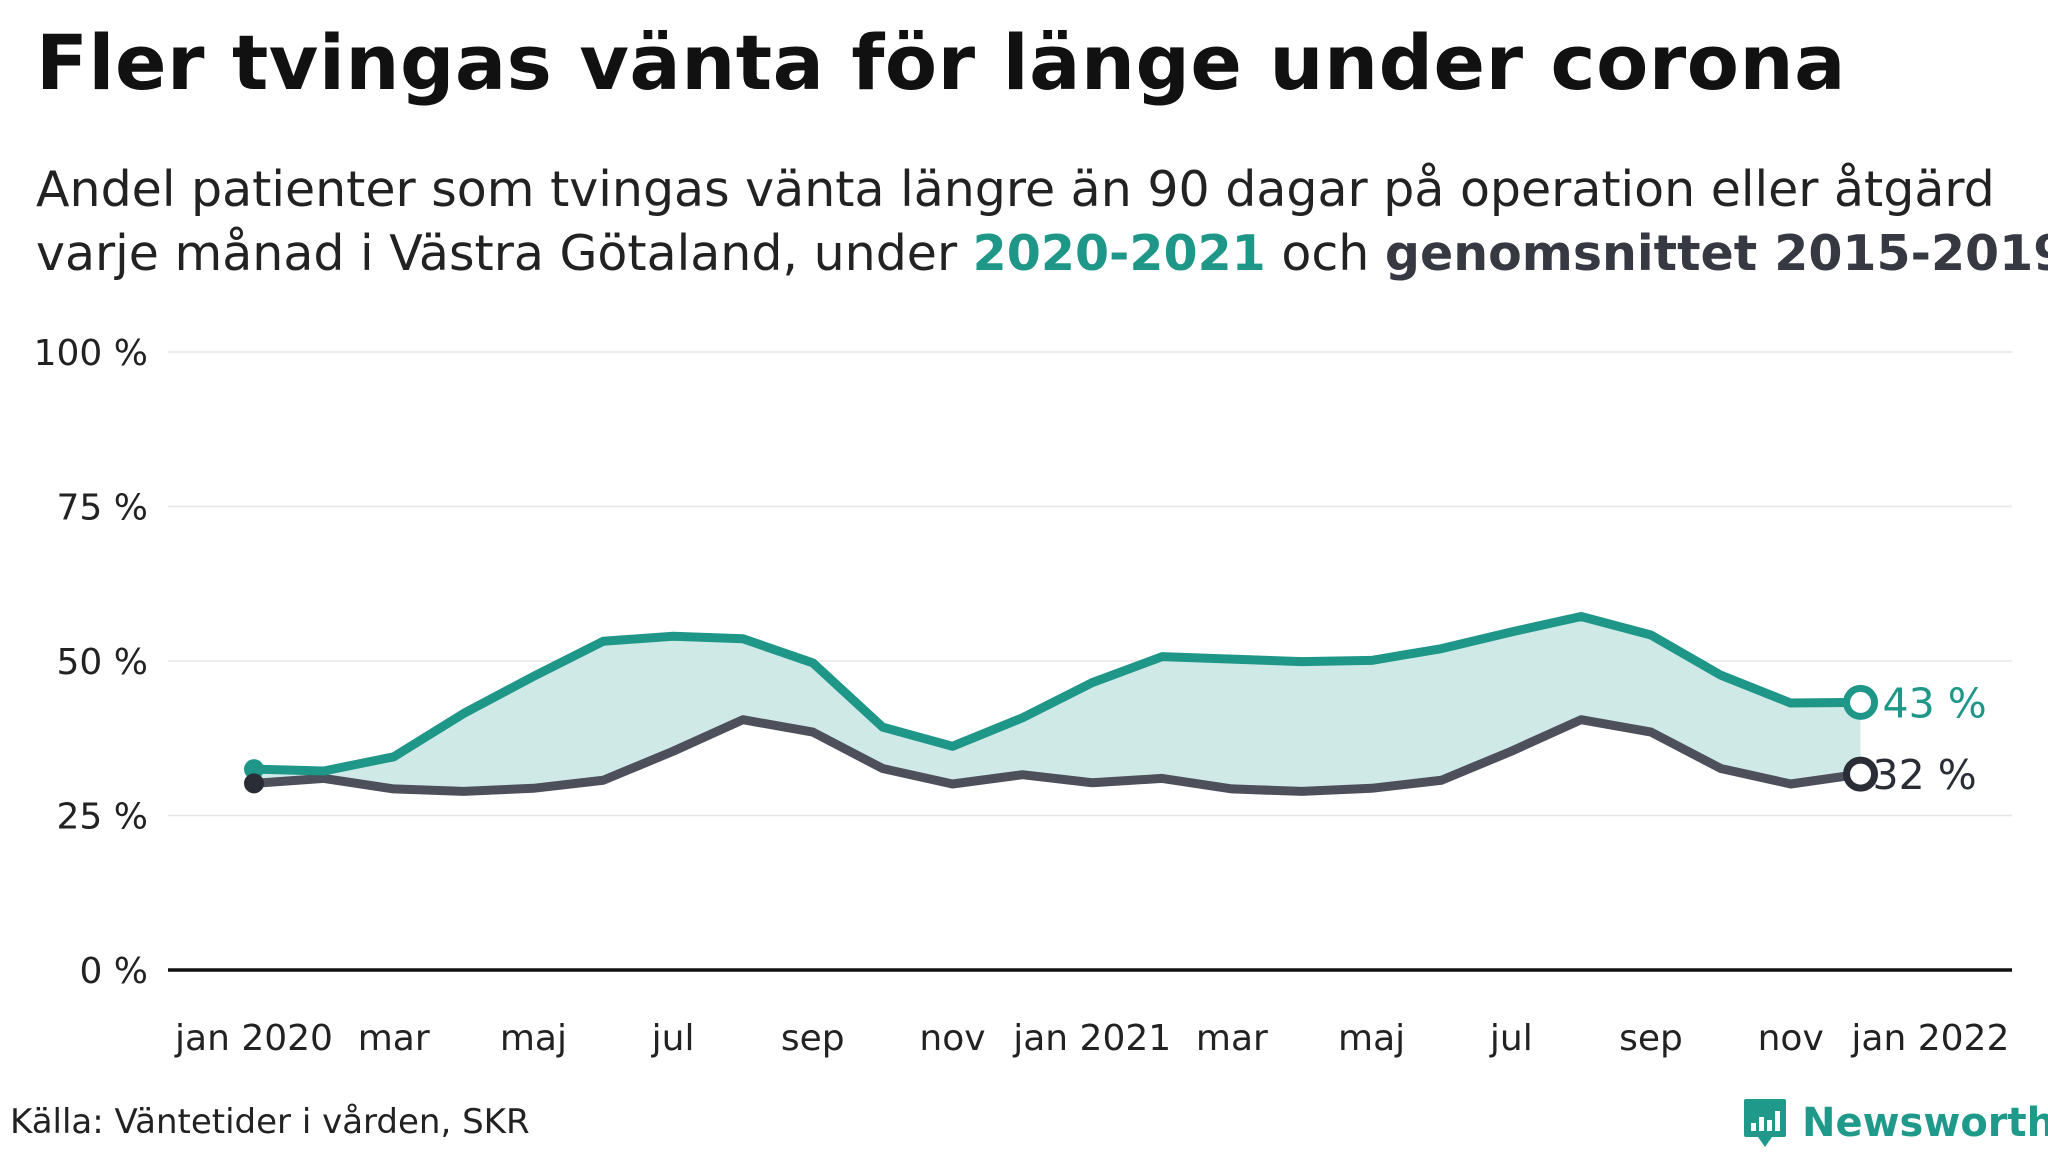 Image resolution: width=2048 pixels, height=1152 pixels. I want to click on y-tick-labels: 0 % 25 % 50 % 75 % 100 %, so click(91, 662).